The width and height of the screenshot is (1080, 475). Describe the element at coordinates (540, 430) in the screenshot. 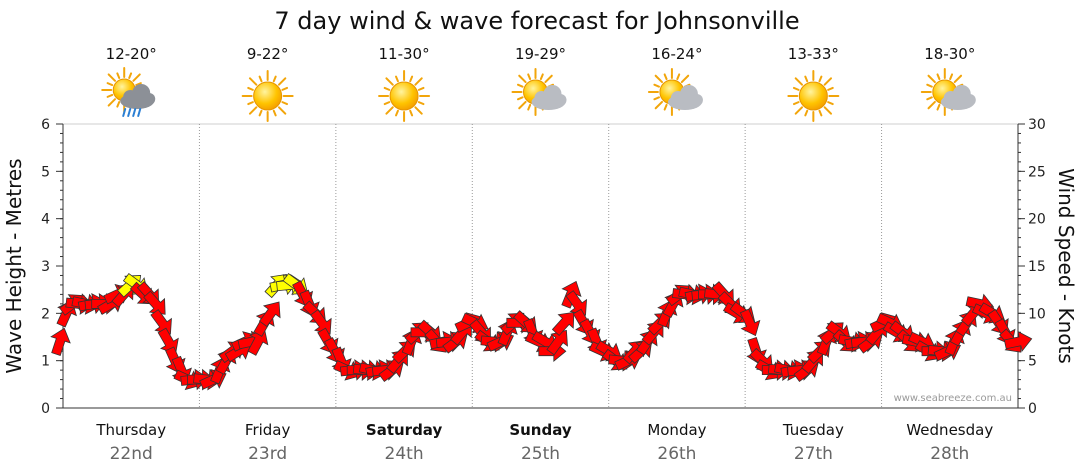

I see `day-name: Sunday` at that location.